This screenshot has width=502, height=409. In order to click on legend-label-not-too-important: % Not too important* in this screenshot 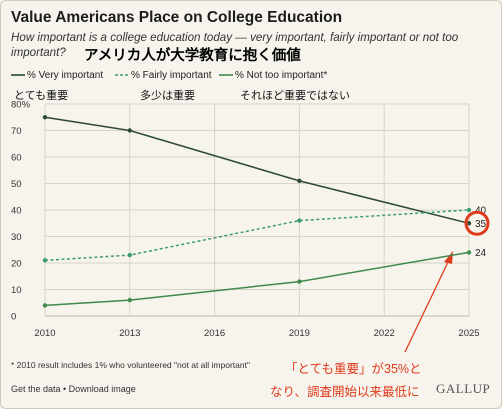, I will do `click(281, 75)`.